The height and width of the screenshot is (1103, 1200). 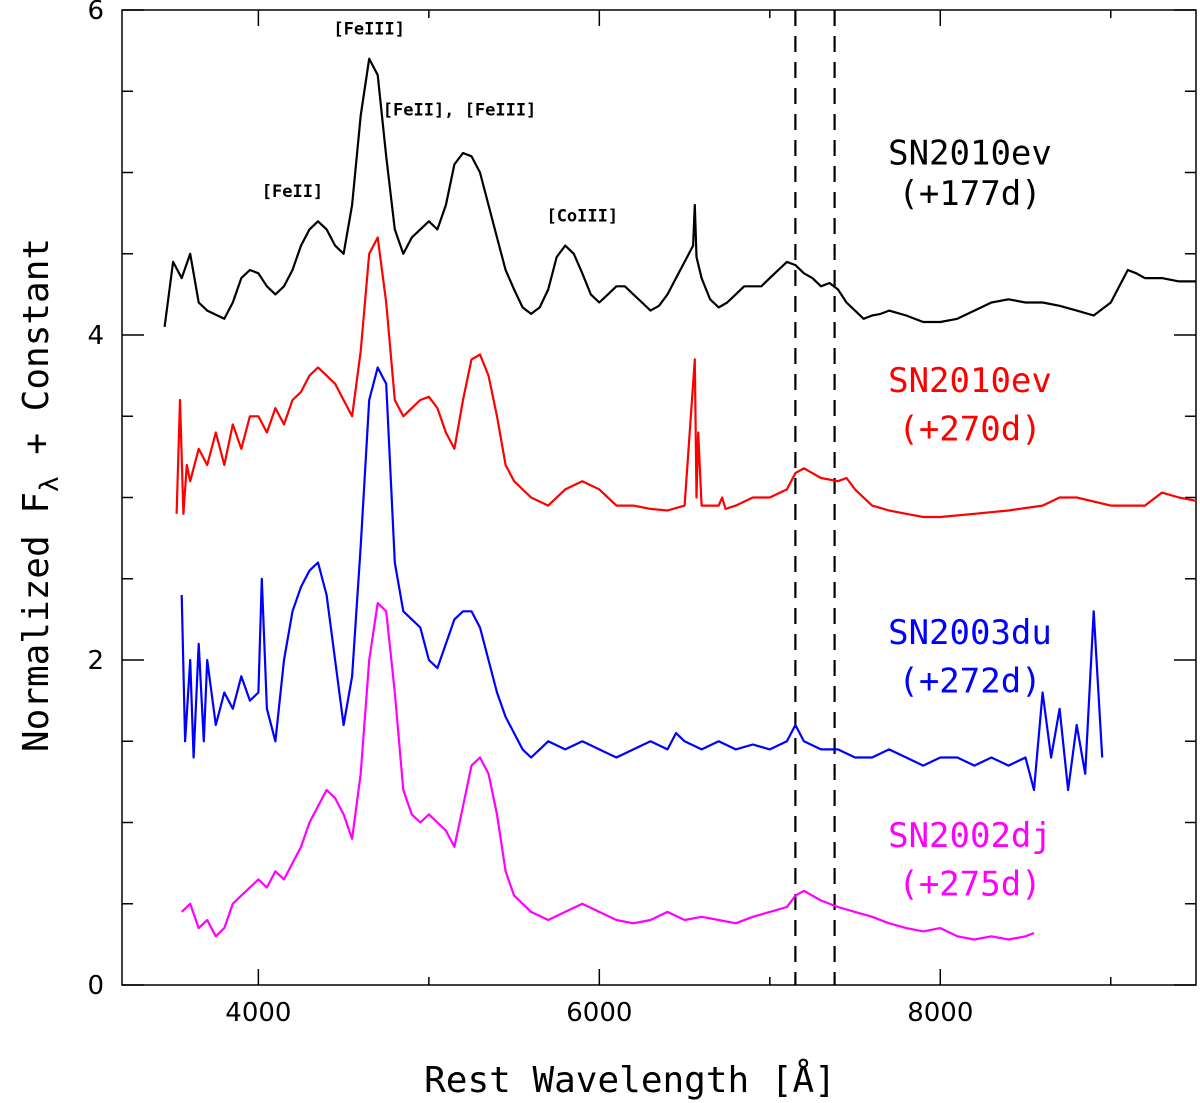 What do you see at coordinates (969, 885) in the screenshot?
I see `series-label-epoch: (+275d)` at bounding box center [969, 885].